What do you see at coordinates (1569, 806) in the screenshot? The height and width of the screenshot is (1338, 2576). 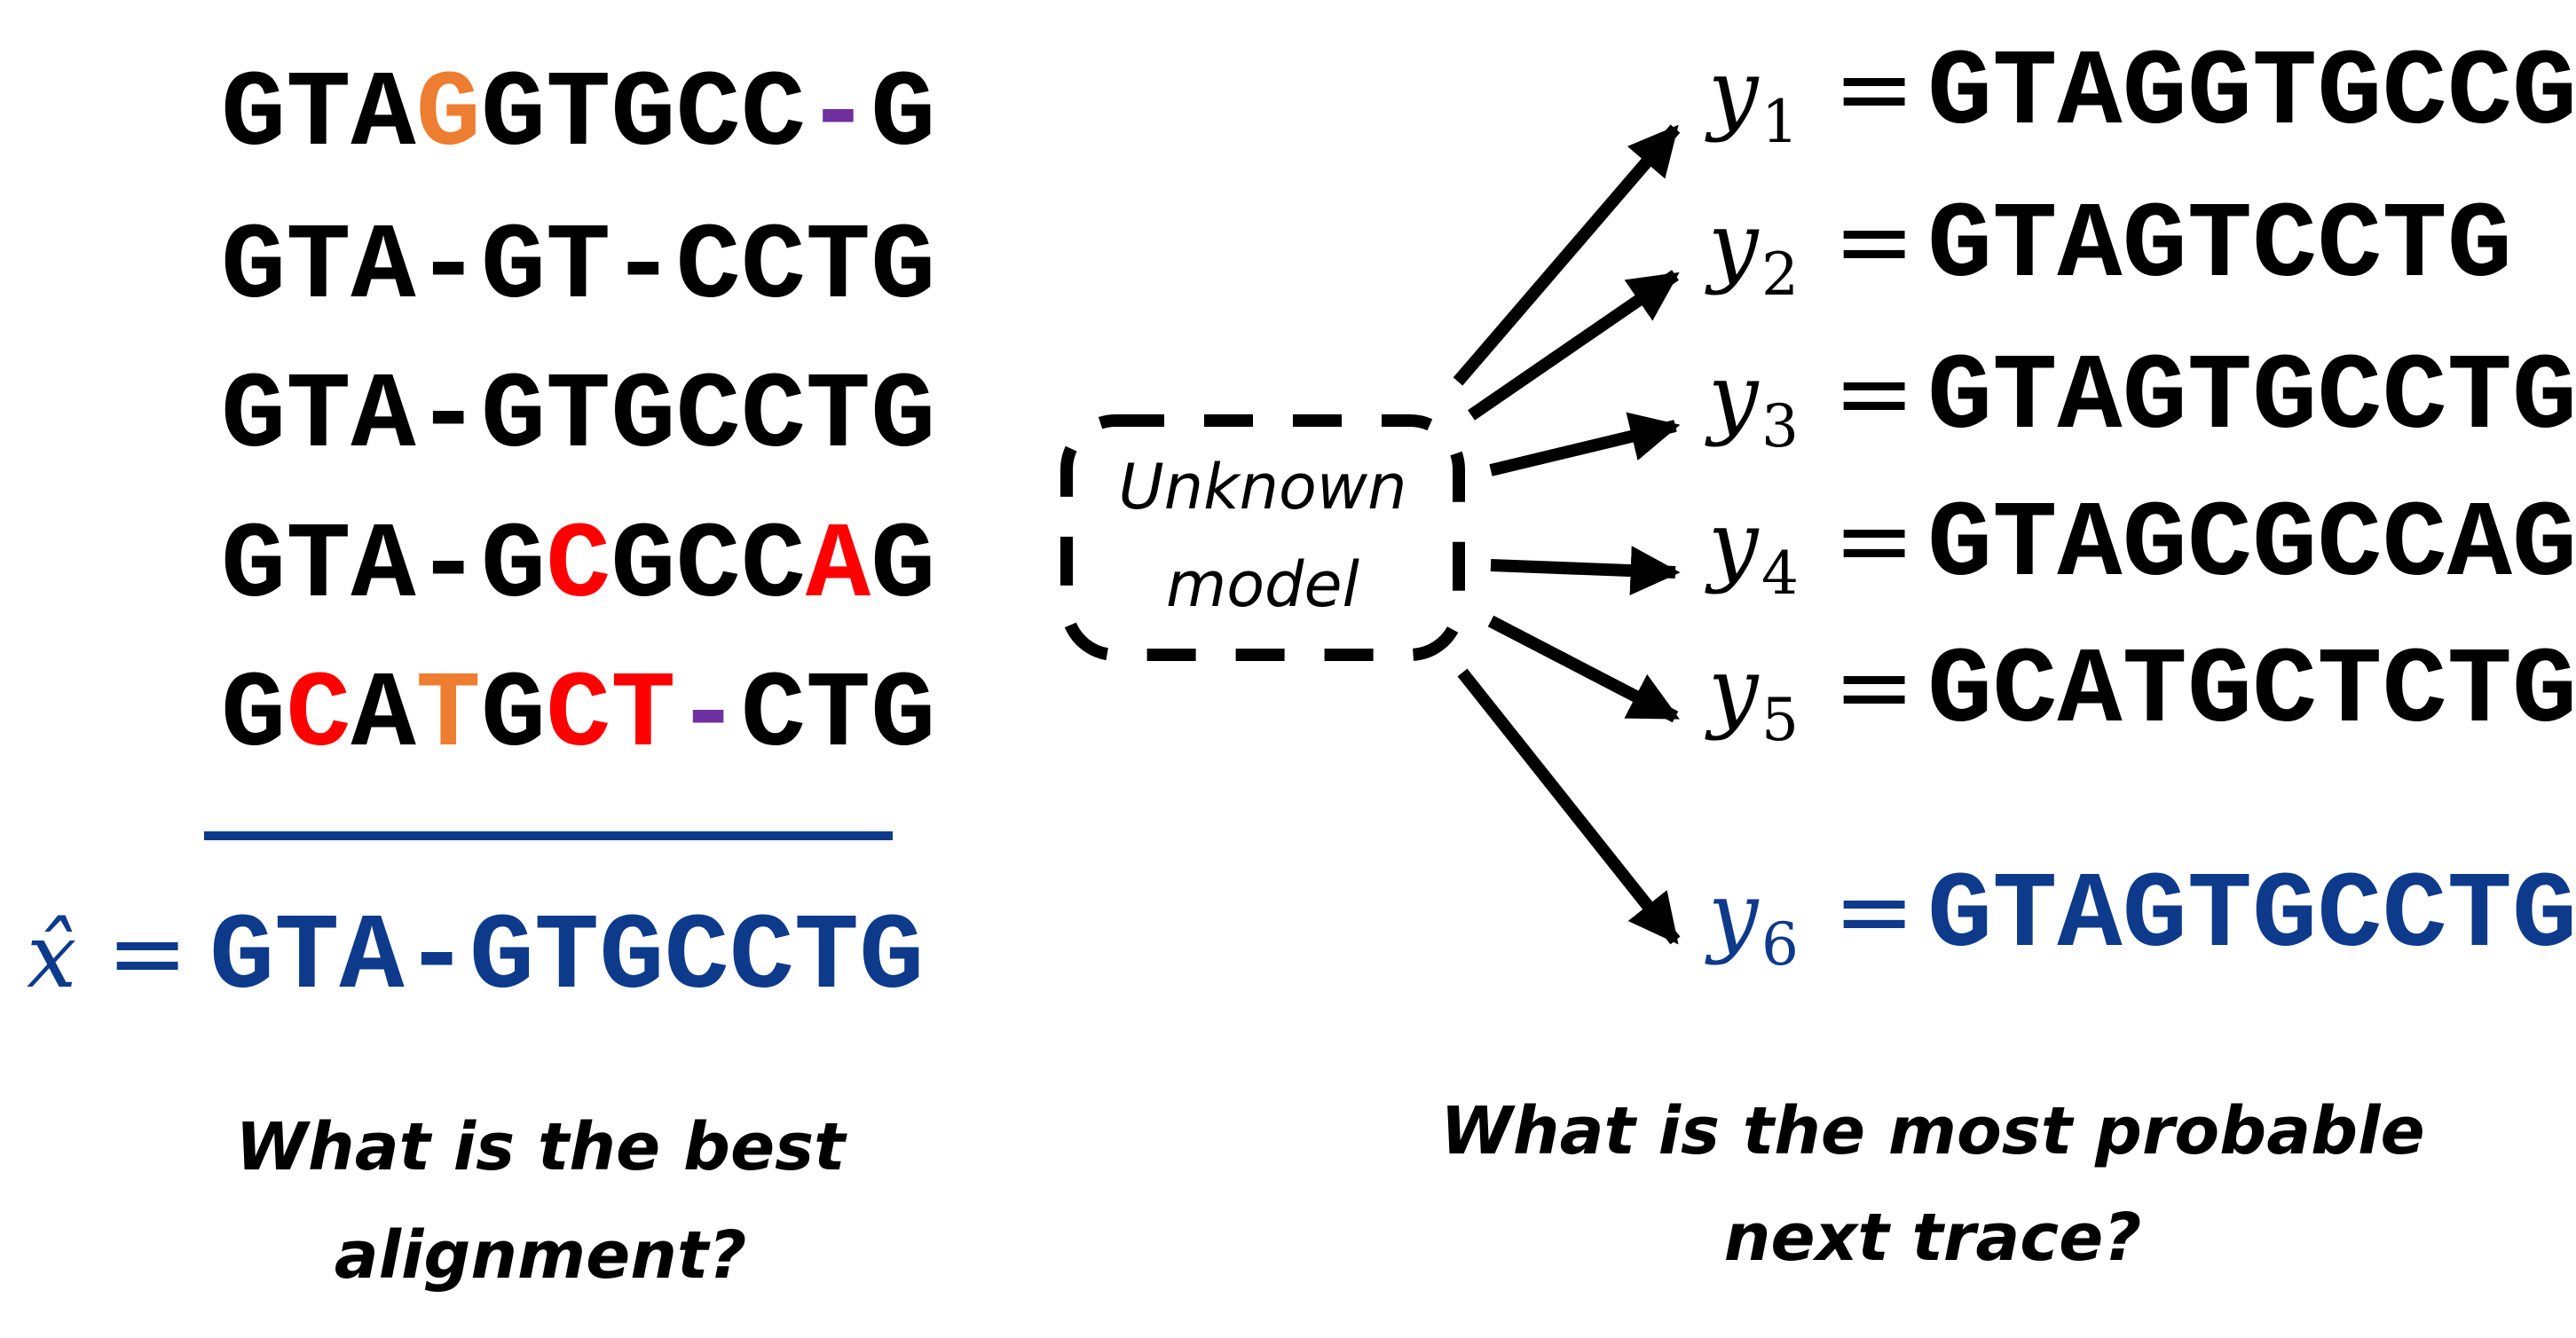 I see `arrow-to-y6` at bounding box center [1569, 806].